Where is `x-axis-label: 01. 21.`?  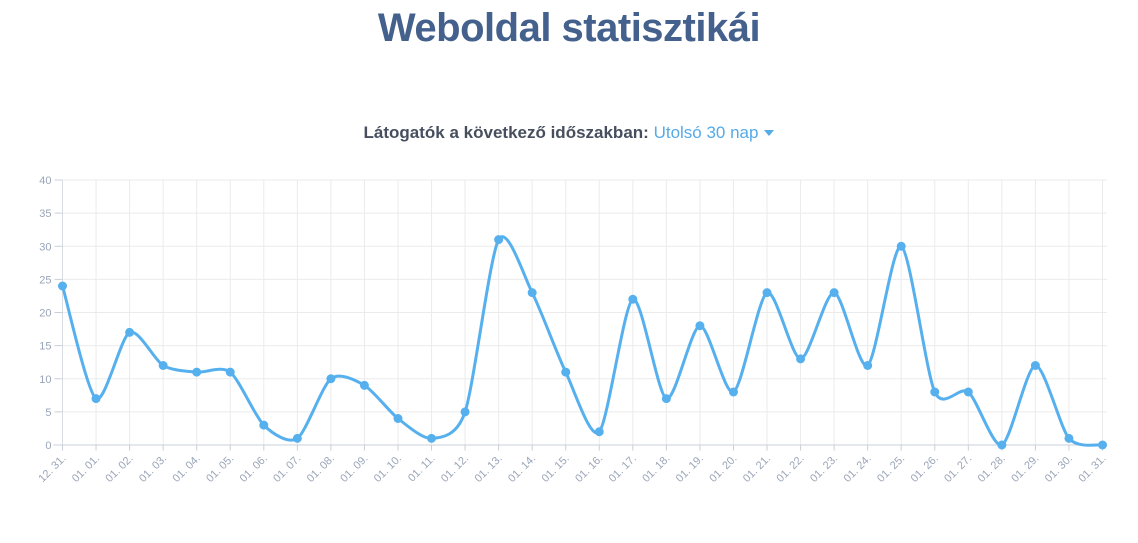
x-axis-label: 01. 21. is located at coordinates (757, 469).